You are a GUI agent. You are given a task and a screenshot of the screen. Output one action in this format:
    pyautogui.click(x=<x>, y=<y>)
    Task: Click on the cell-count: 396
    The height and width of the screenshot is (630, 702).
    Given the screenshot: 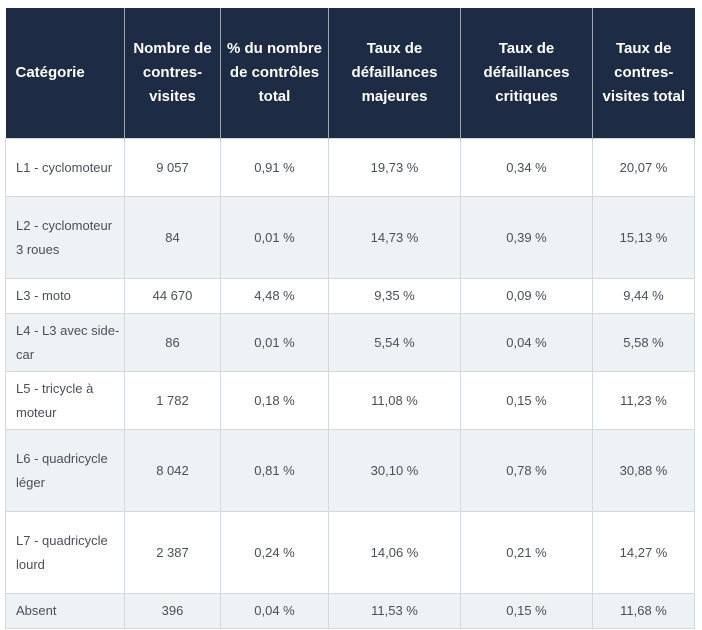 What is the action you would take?
    pyautogui.click(x=172, y=611)
    